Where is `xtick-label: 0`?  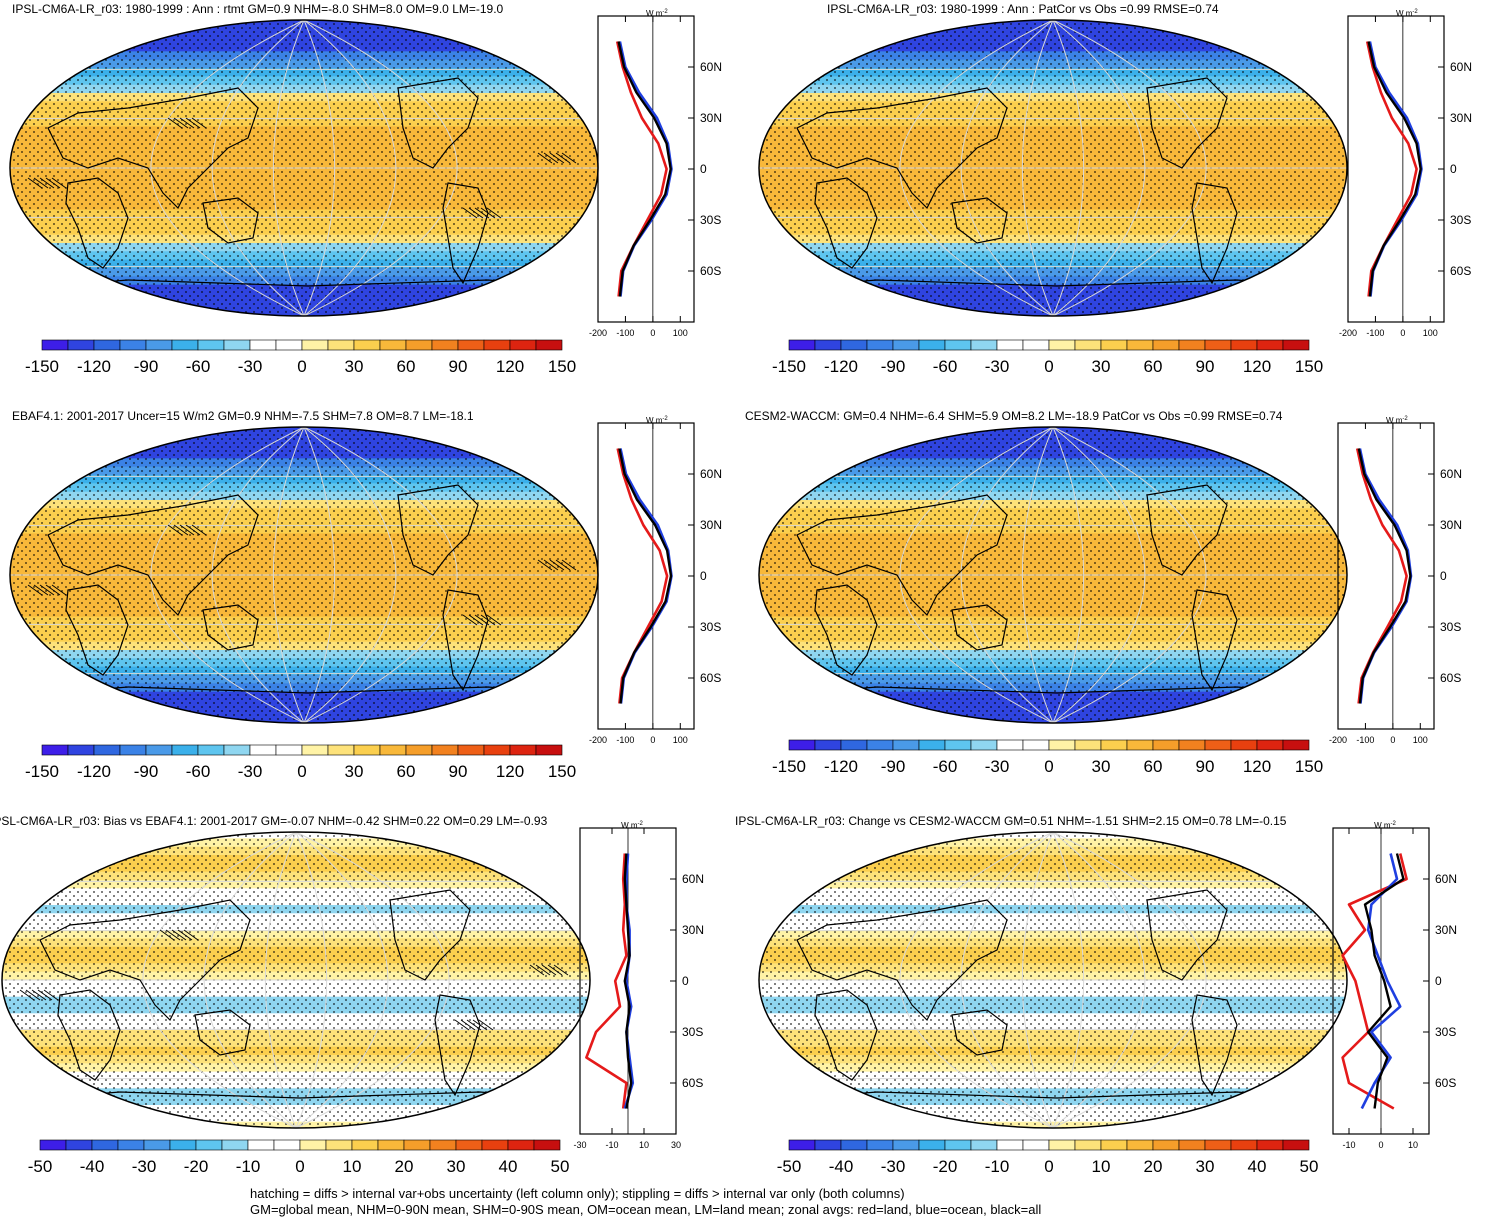
xtick-label: 0 is located at coordinates (1392, 740).